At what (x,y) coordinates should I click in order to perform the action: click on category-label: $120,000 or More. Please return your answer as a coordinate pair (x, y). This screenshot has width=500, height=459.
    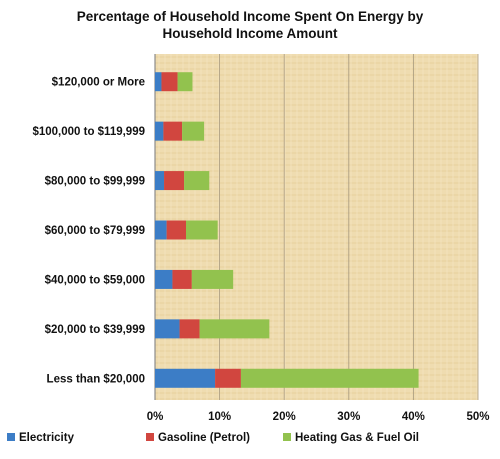
    Looking at the image, I should click on (98, 83).